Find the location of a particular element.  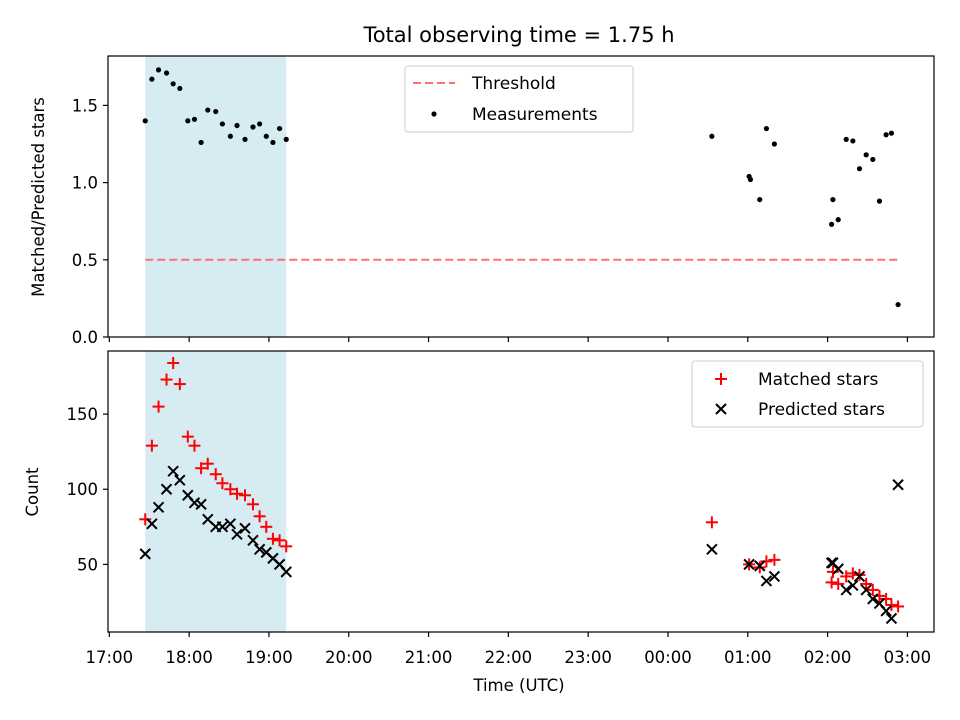

y-tick-label: 0.5 is located at coordinates (85, 260).